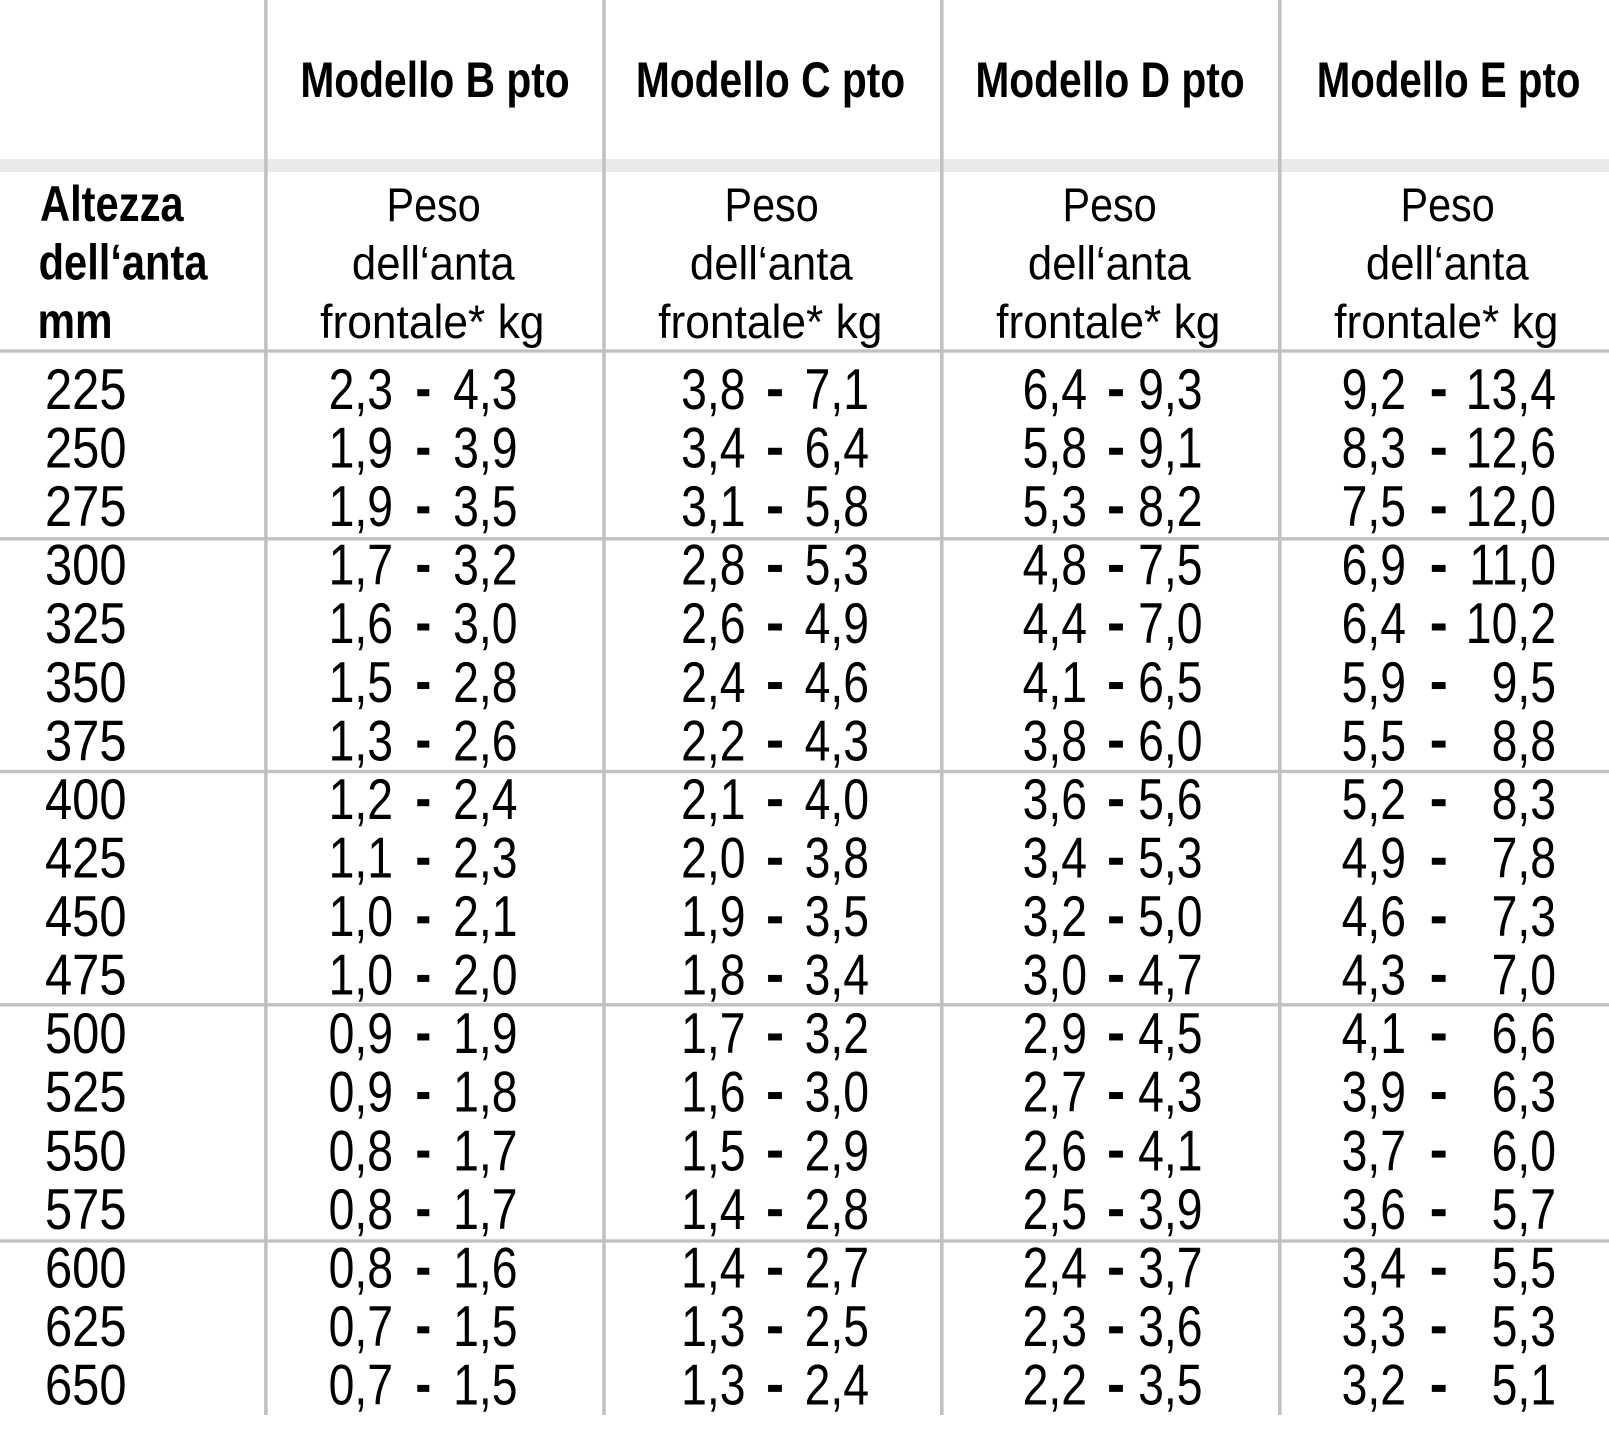 This screenshot has height=1430, width=1609. I want to click on svg-text: 10,2, so click(1511, 625).